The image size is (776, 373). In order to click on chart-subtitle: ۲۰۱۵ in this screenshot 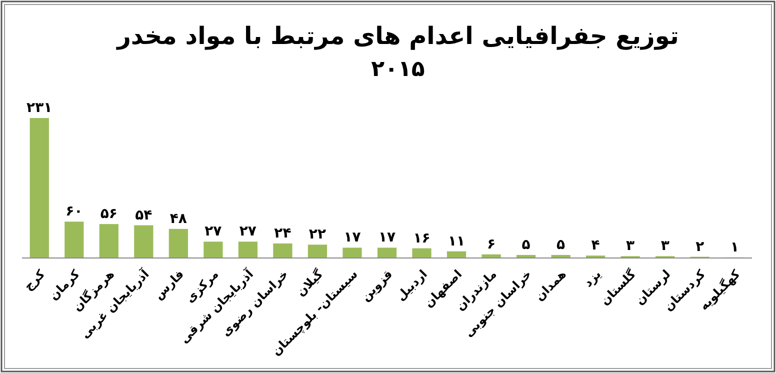, I will do `click(398, 69)`.